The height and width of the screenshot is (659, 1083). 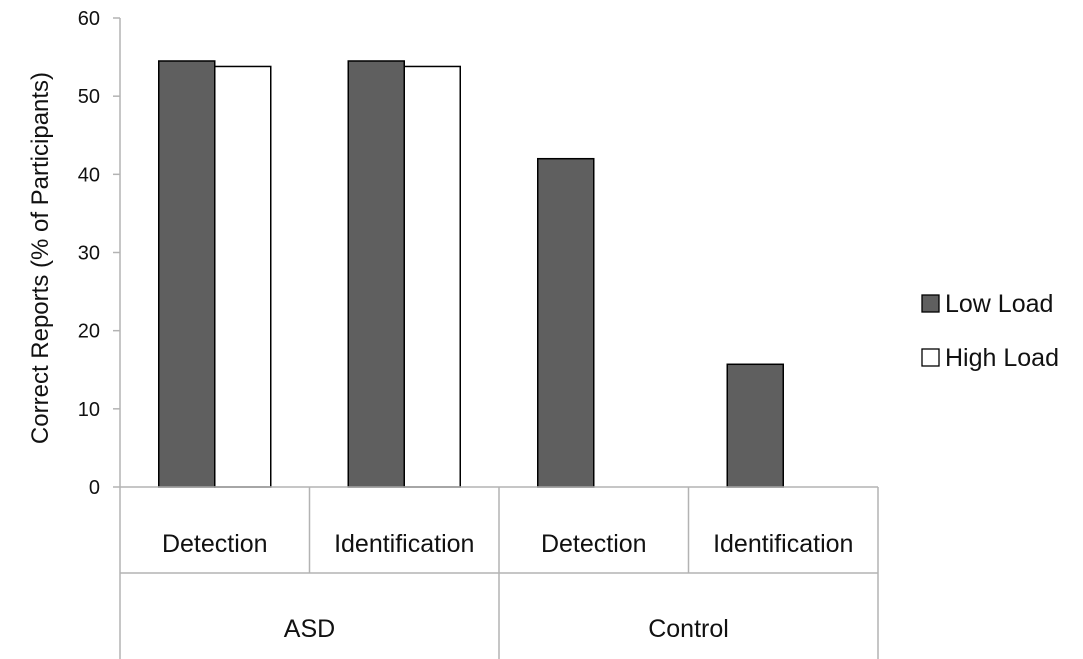 I want to click on y-tick-label: 60, so click(x=89, y=19).